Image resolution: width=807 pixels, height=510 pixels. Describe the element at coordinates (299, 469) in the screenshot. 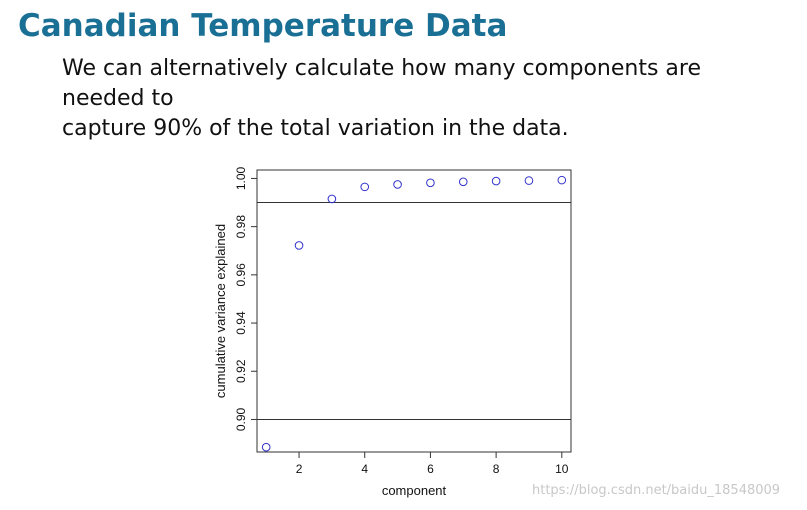

I see `x-tick-label-0: 2` at that location.